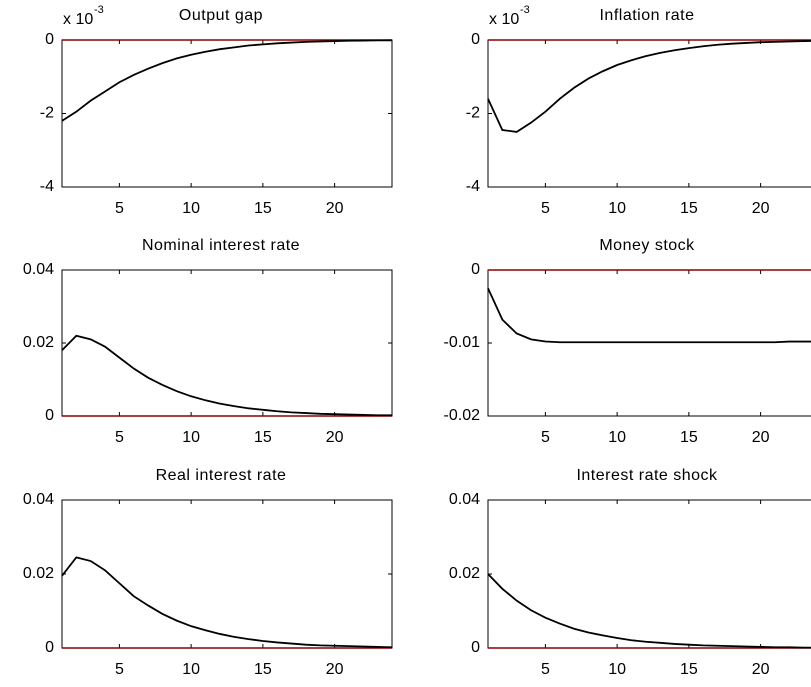 The height and width of the screenshot is (687, 811). What do you see at coordinates (462, 342) in the screenshot?
I see `y-tick-label: -0.01` at bounding box center [462, 342].